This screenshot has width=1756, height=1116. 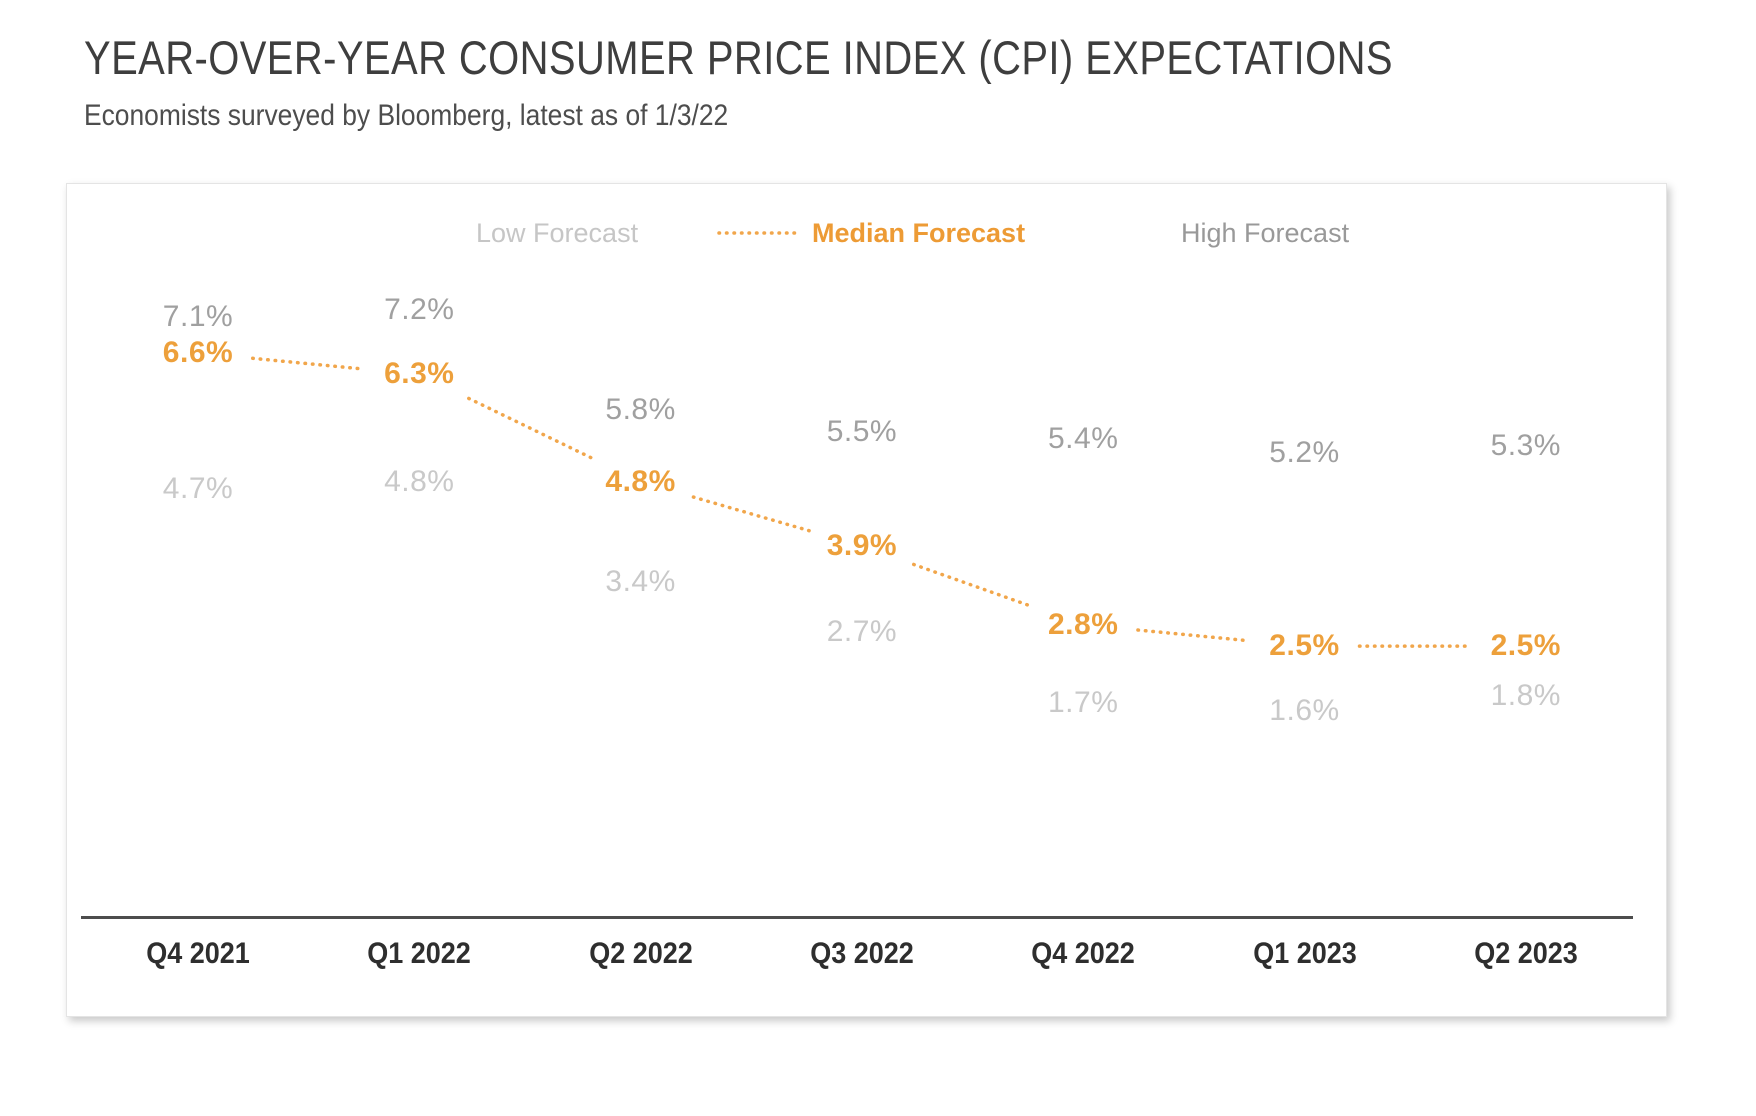 I want to click on dotted-line-swatch-icon, so click(x=759, y=233).